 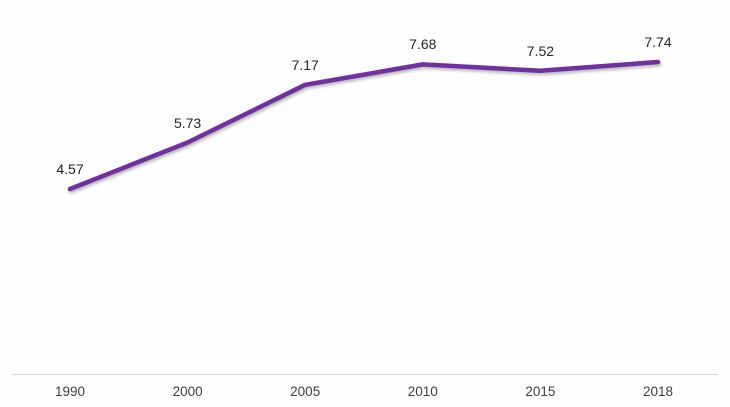 I want to click on x-tick-label: 2000, so click(x=187, y=391).